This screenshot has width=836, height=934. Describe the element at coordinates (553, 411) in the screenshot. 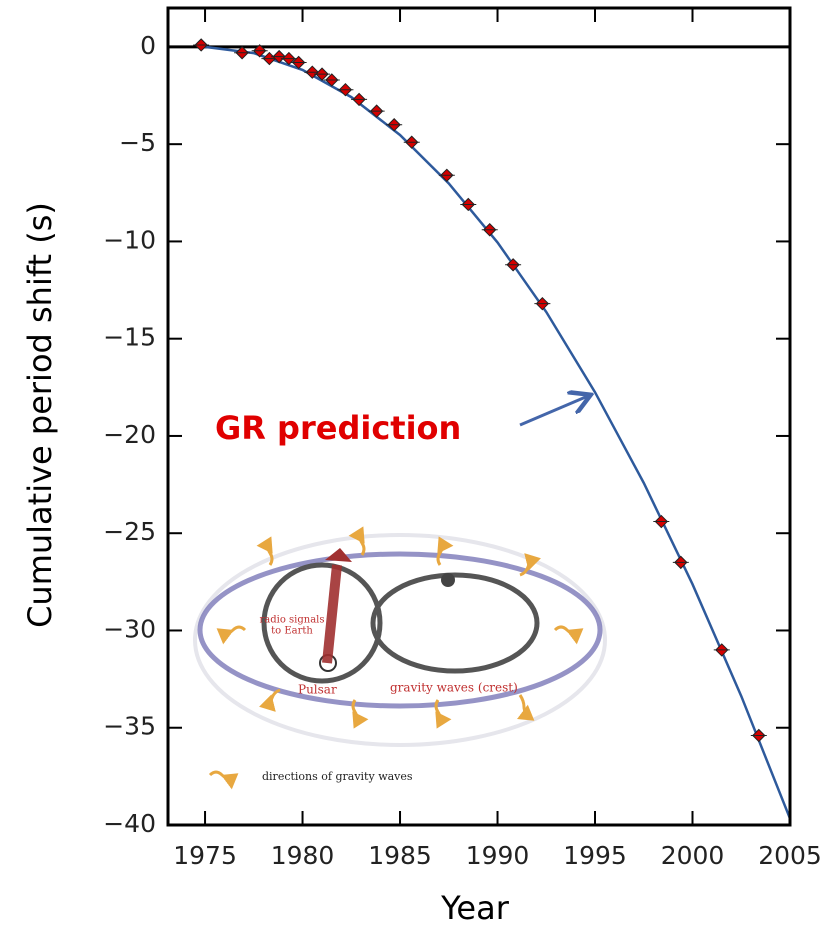

I see `annotation-arrow` at that location.